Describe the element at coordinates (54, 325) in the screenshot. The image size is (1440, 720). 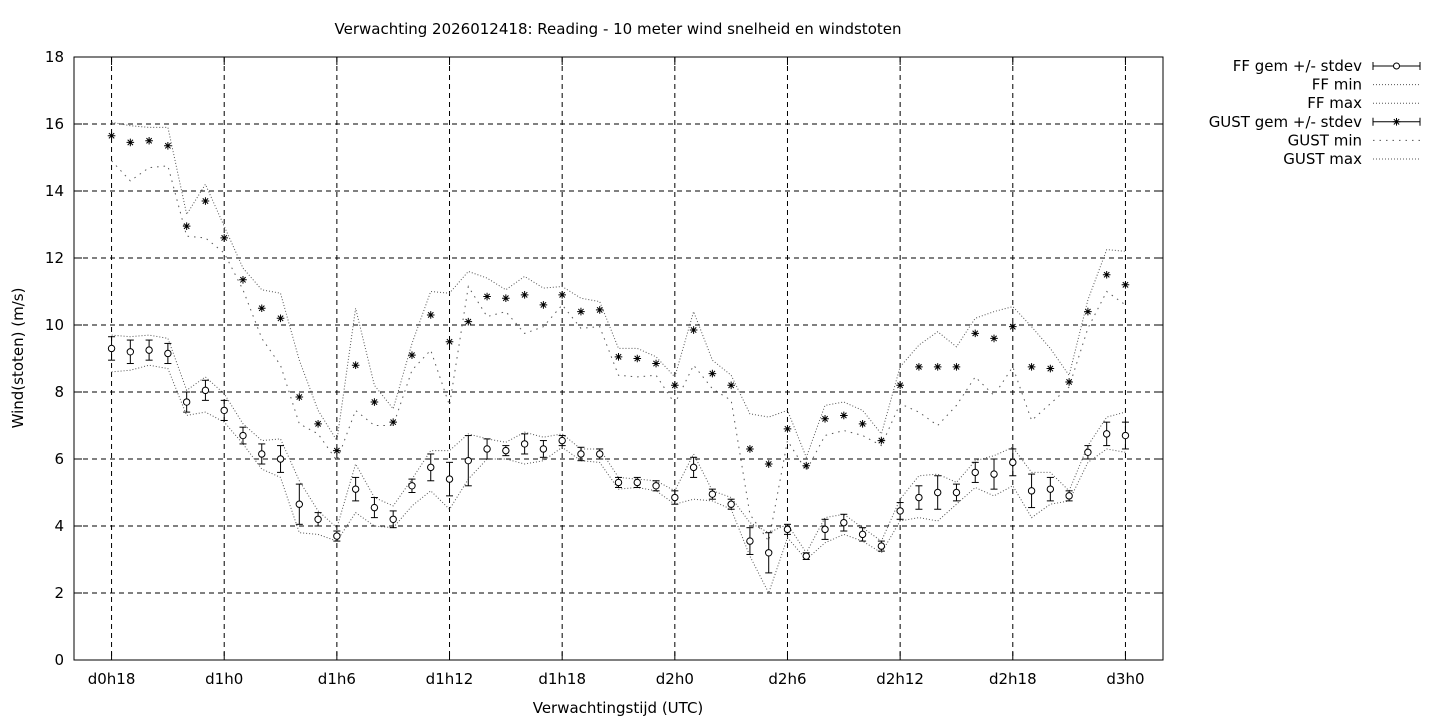
I see `y-tick-label: 10` at that location.